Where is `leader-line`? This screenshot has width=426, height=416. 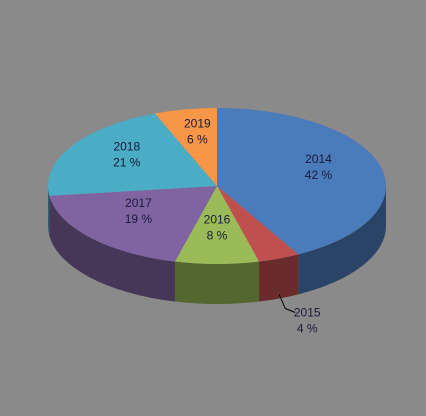
leader-line is located at coordinates (287, 303).